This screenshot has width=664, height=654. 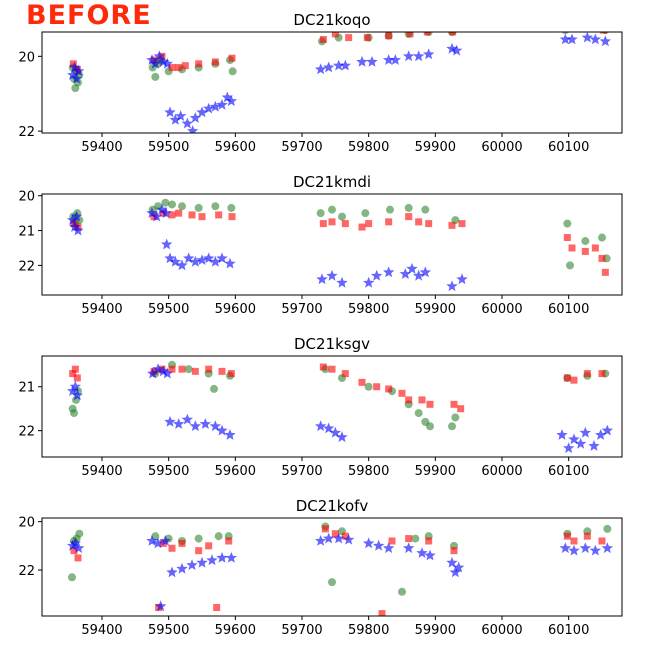 I want to click on panel-title: DC21koqo, so click(x=331, y=20).